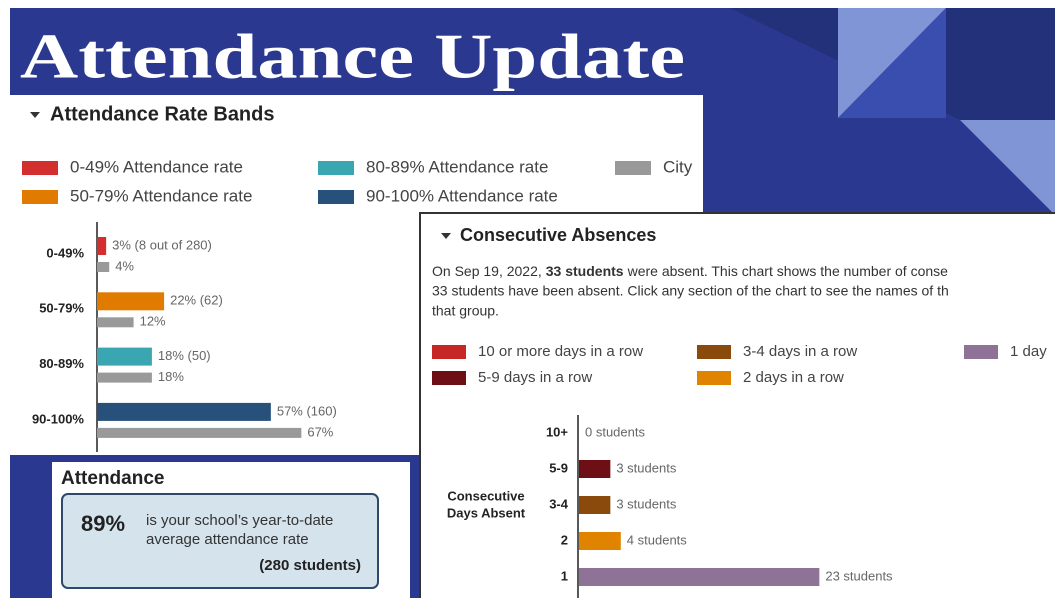 The height and width of the screenshot is (598, 1055). Describe the element at coordinates (162, 114) in the screenshot. I see `panel-title: Attendance Rate Bands` at that location.